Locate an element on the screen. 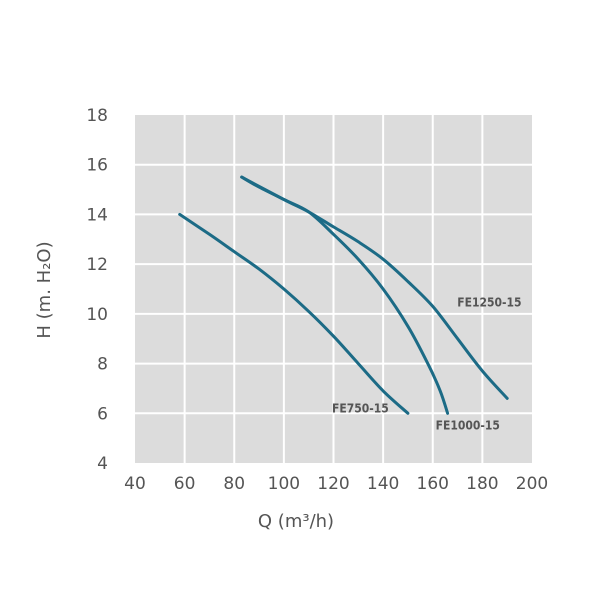 This screenshot has width=600, height=600. y-tick-label: 18 is located at coordinates (97, 116).